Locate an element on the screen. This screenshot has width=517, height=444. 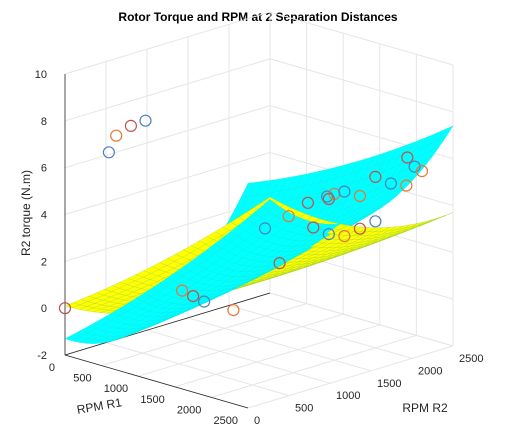
x-tick-label: 1500 is located at coordinates (152, 400).